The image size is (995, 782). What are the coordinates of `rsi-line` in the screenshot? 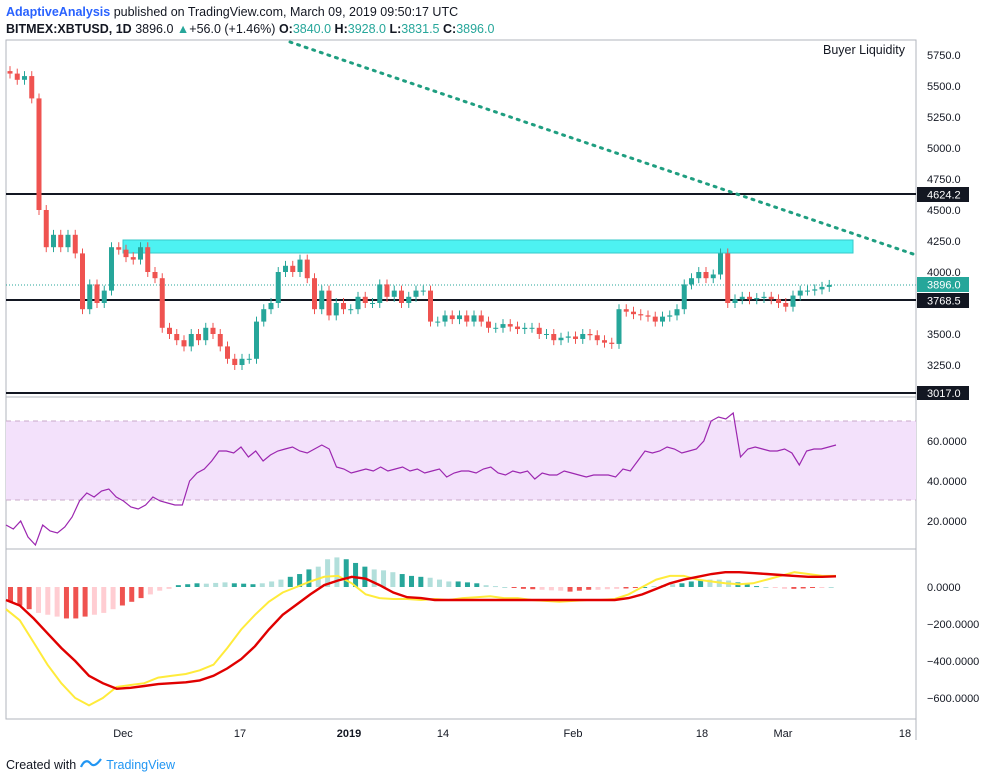 It's located at (421, 479).